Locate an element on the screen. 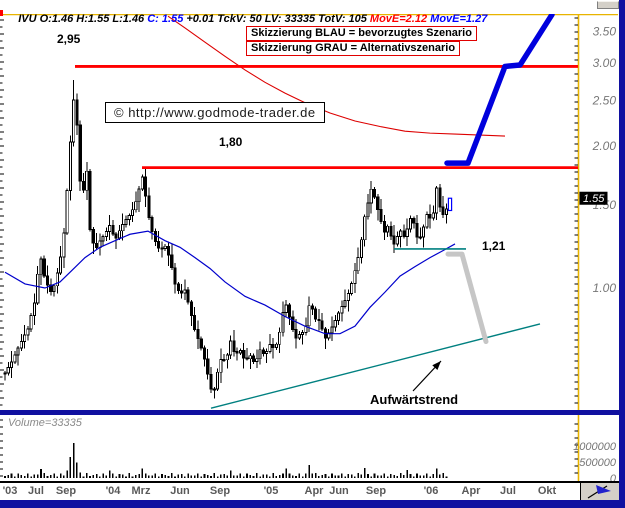  price-tick-label: 1.00 is located at coordinates (605, 288).